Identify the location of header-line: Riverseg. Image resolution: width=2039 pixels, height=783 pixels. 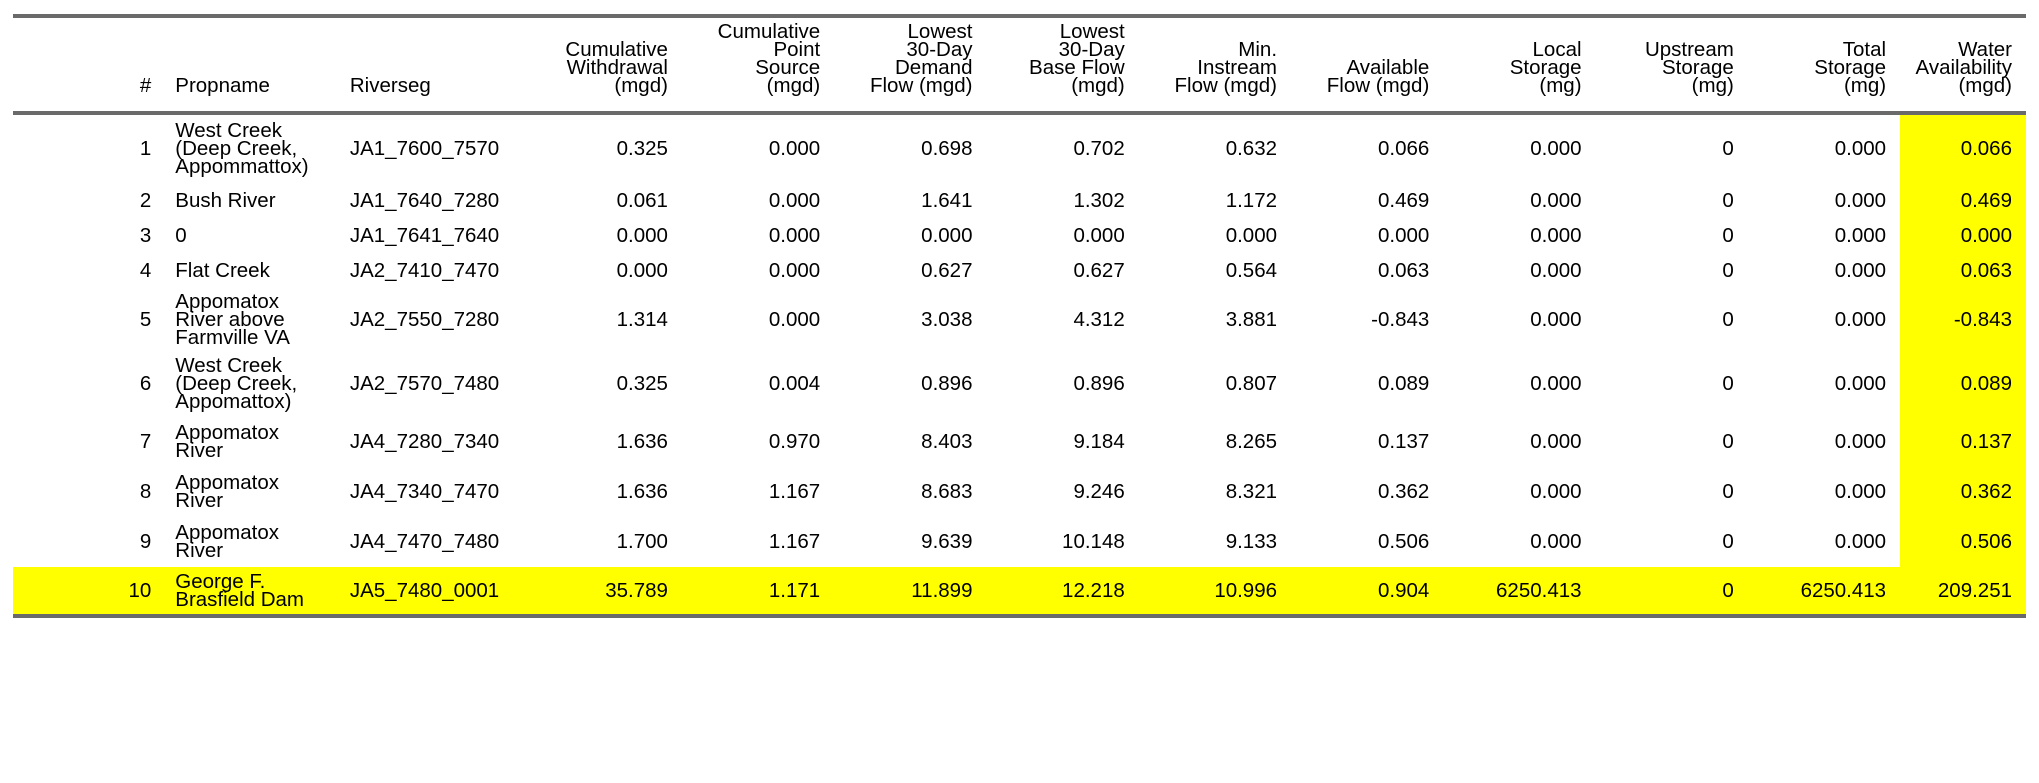
(390, 85).